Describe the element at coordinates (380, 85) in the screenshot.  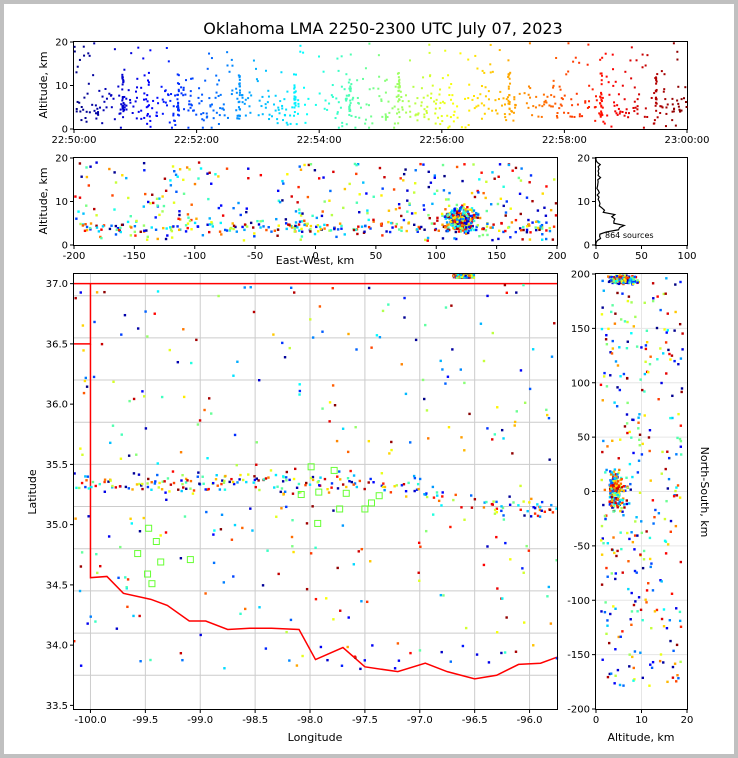
I see `time-height-axes-frame` at that location.